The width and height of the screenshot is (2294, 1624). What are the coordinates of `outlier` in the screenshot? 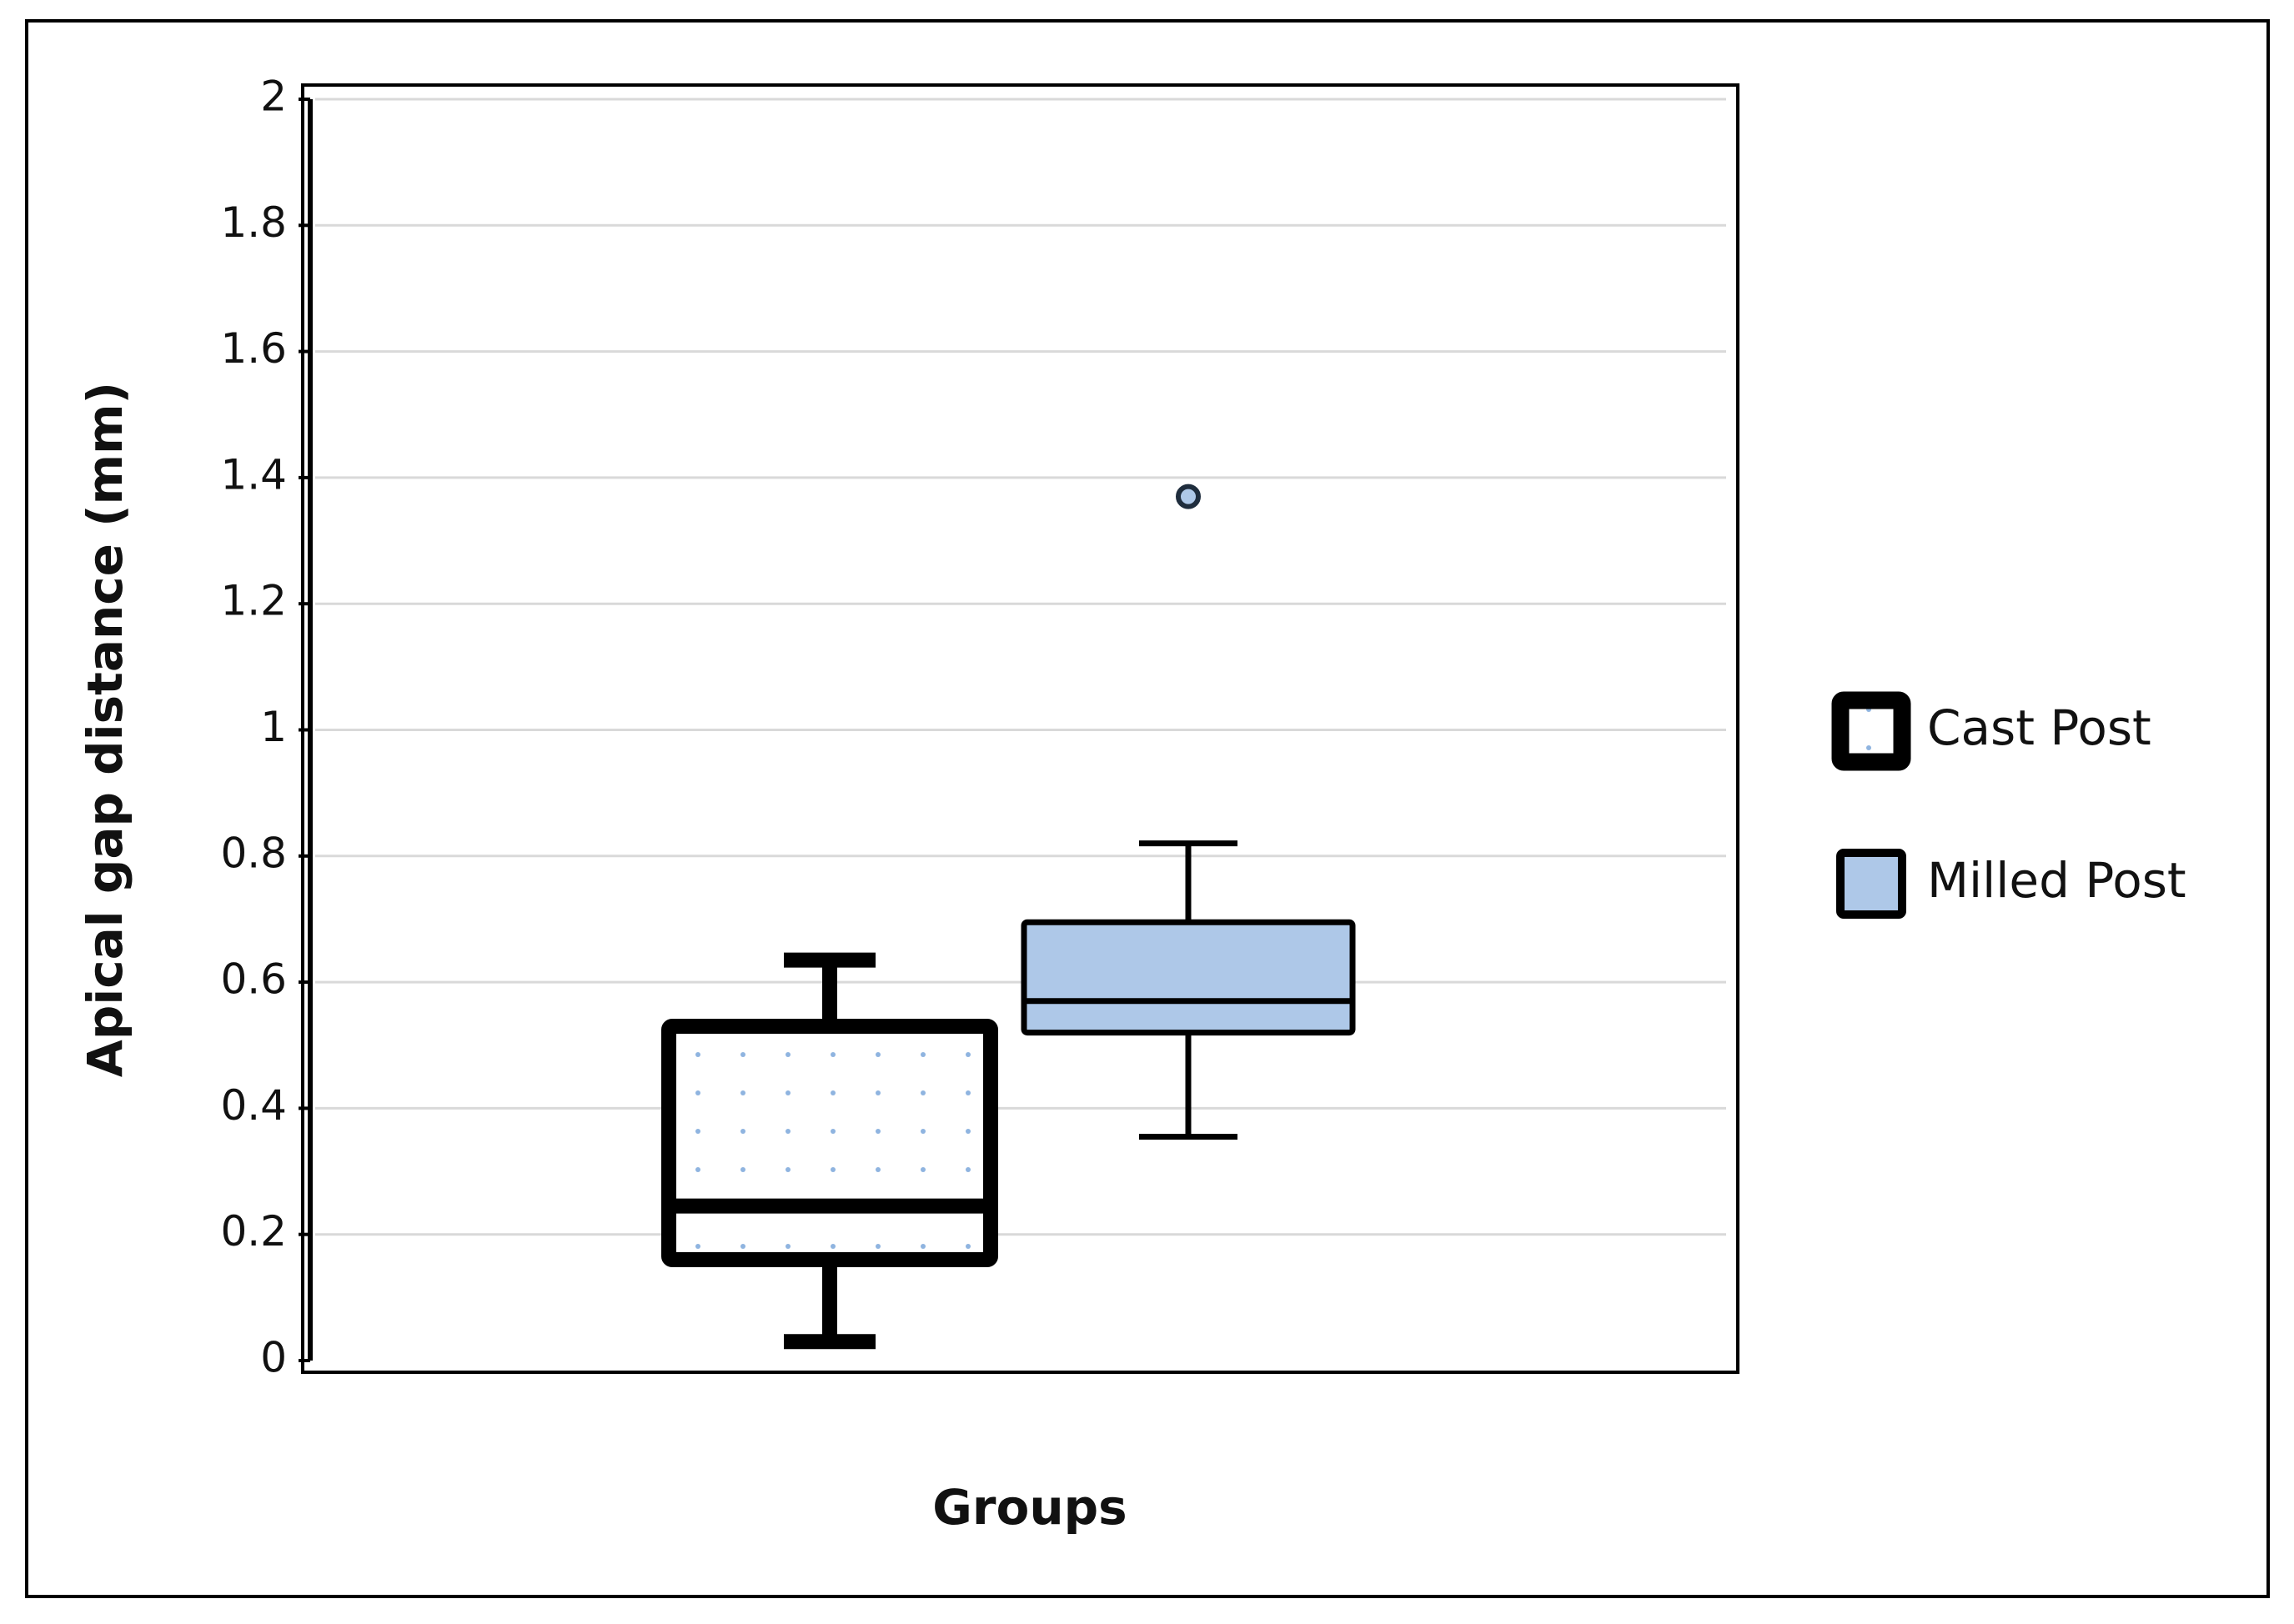 It's located at (1188, 497).